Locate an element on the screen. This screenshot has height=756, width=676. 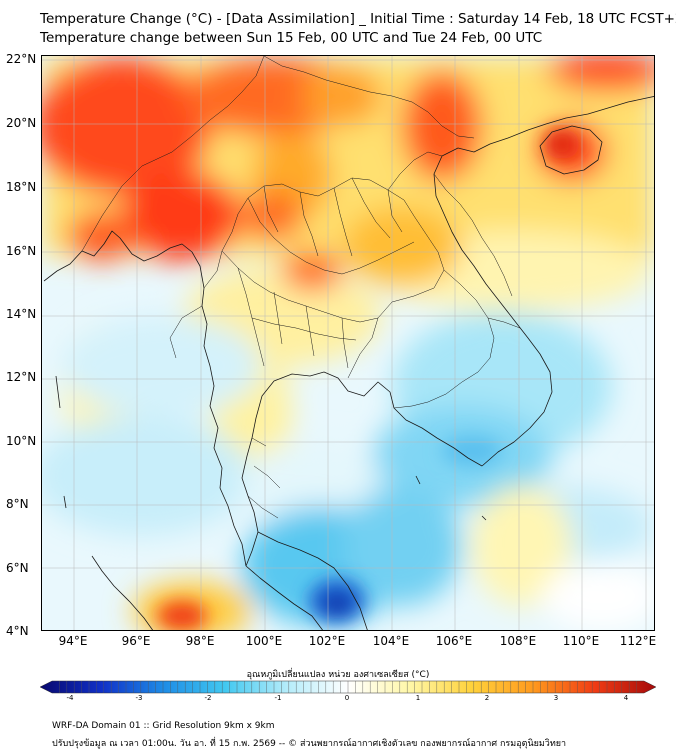
border-myanmar is located at coordinates (173, 154).